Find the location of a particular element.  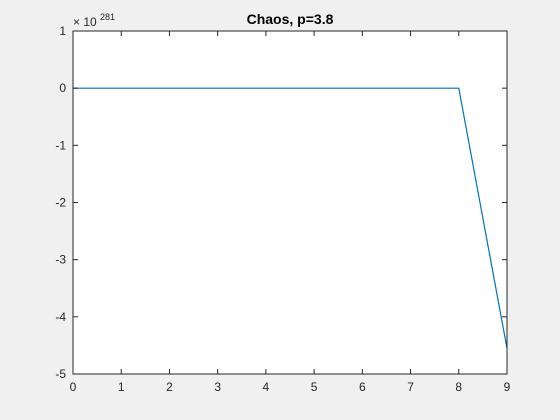

x-tick-label: 2 is located at coordinates (169, 387).